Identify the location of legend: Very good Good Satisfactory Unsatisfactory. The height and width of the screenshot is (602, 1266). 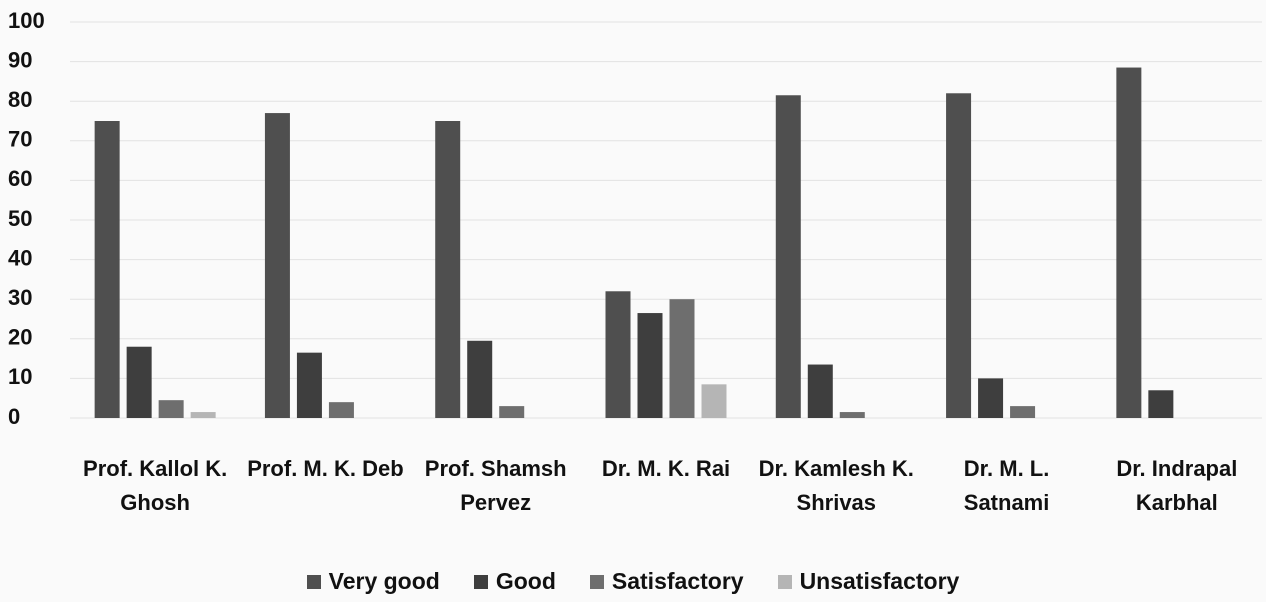
(633, 581).